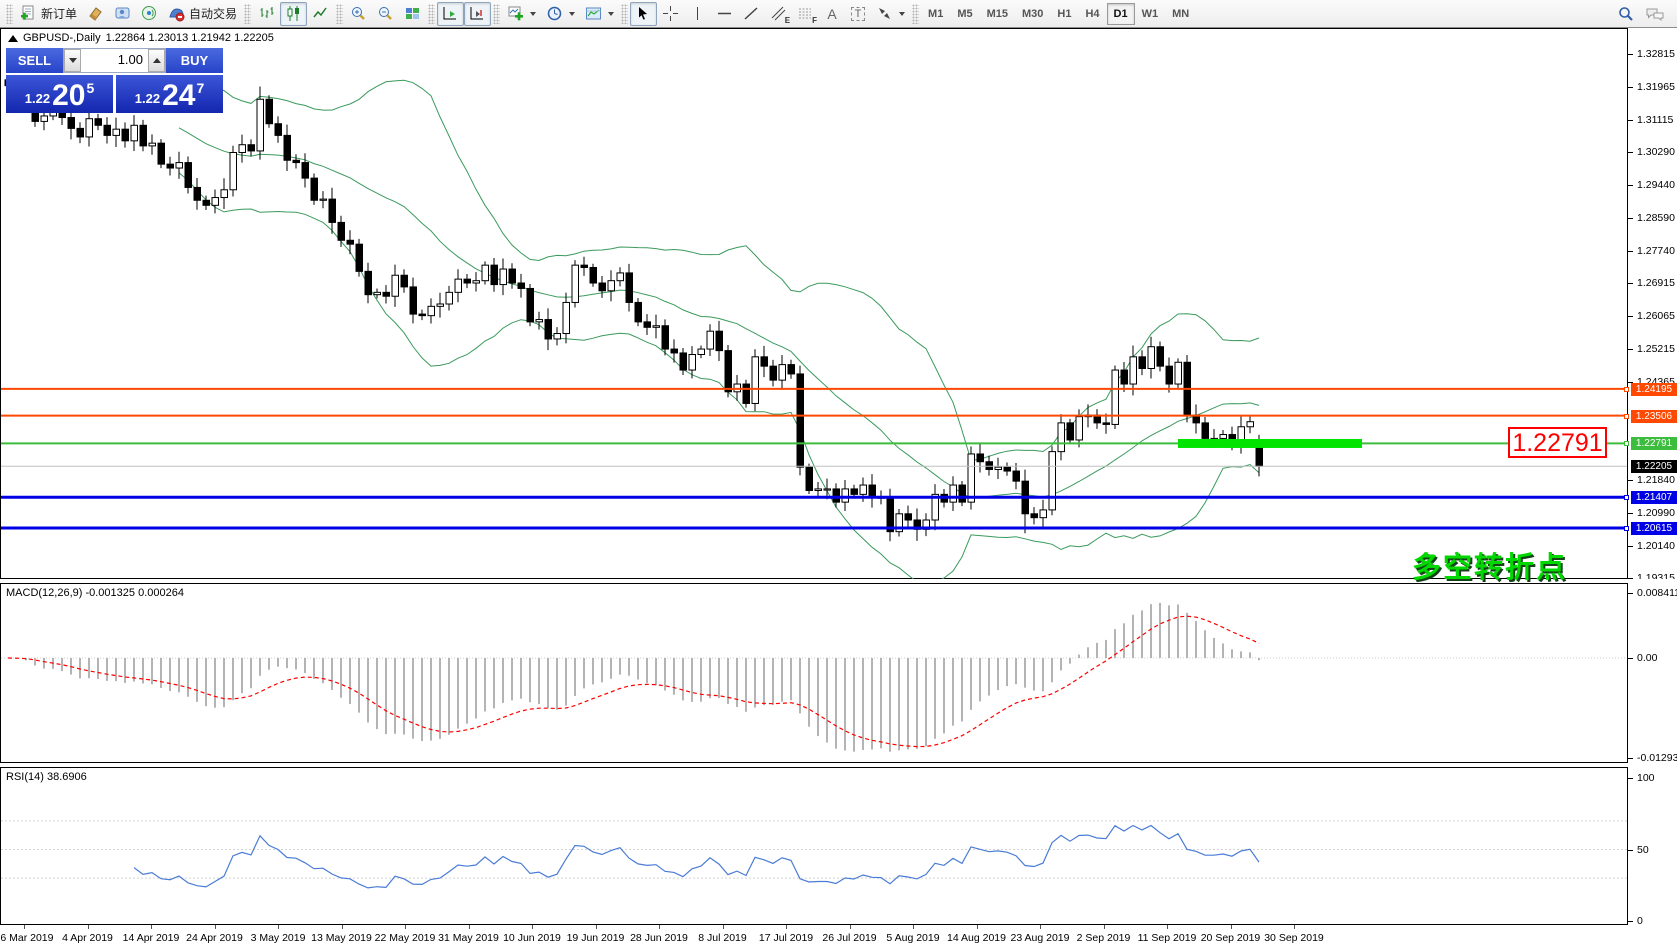 This screenshot has height=951, width=1677. Describe the element at coordinates (405, 938) in the screenshot. I see `date-axis-label: 22 May 2019` at that location.